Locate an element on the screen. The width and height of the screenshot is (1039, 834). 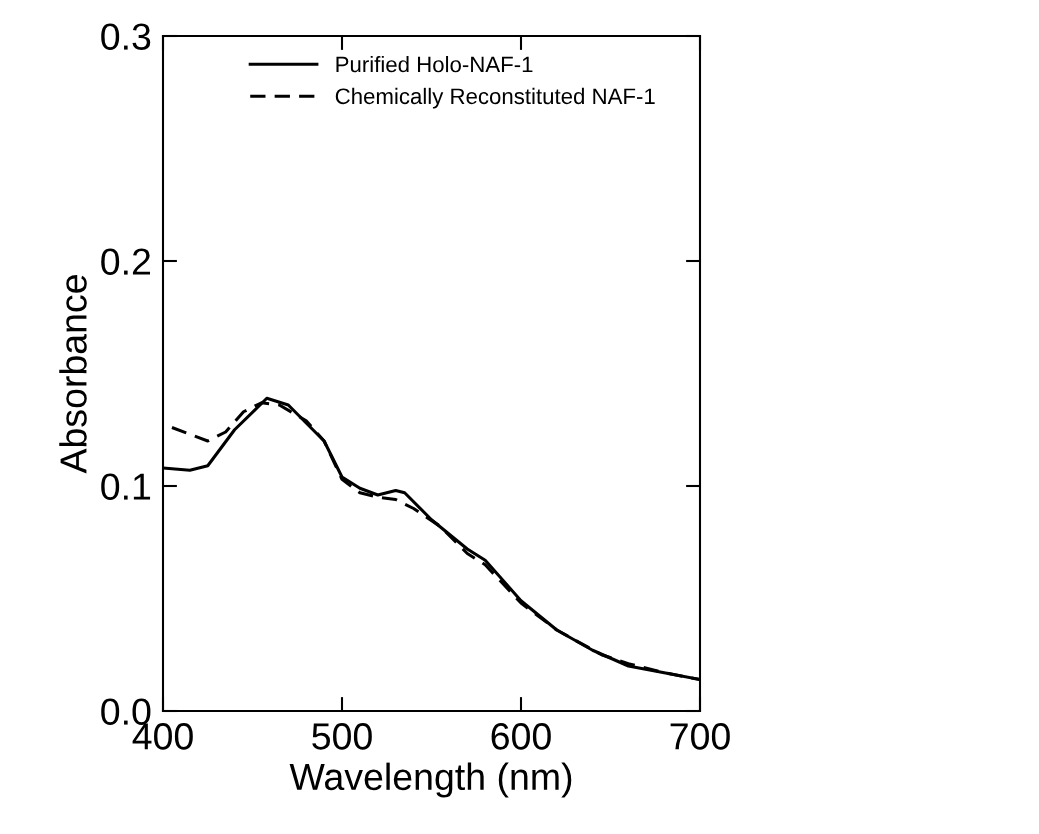
x-axis-title: Wavelength (nm) is located at coordinates (430, 780).